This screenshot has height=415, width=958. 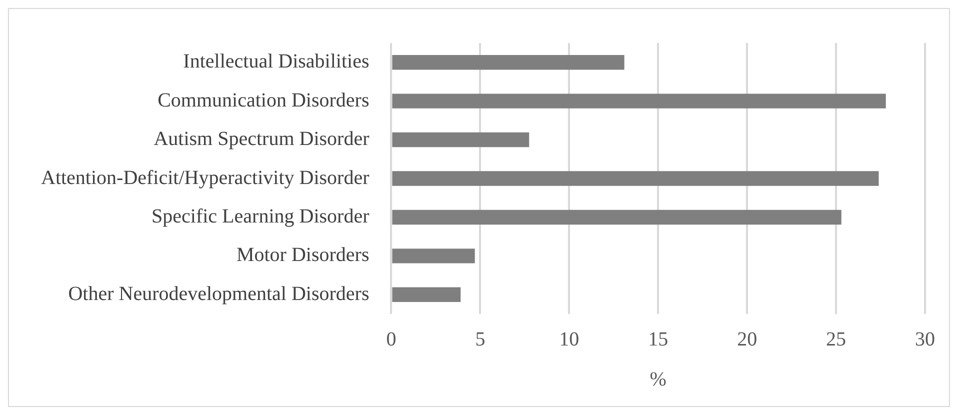 What do you see at coordinates (303, 255) in the screenshot?
I see `y-tick-label: Motor Disorders` at bounding box center [303, 255].